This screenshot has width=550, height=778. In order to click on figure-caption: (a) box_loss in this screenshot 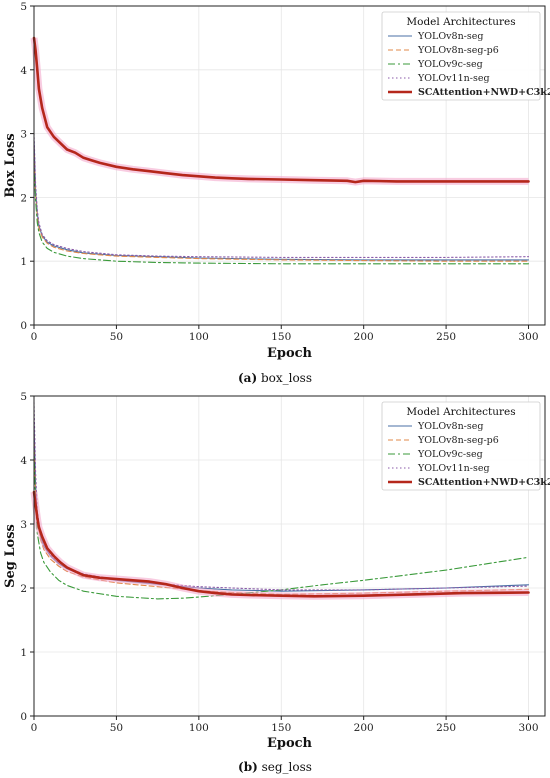, I will do `click(275, 378)`.